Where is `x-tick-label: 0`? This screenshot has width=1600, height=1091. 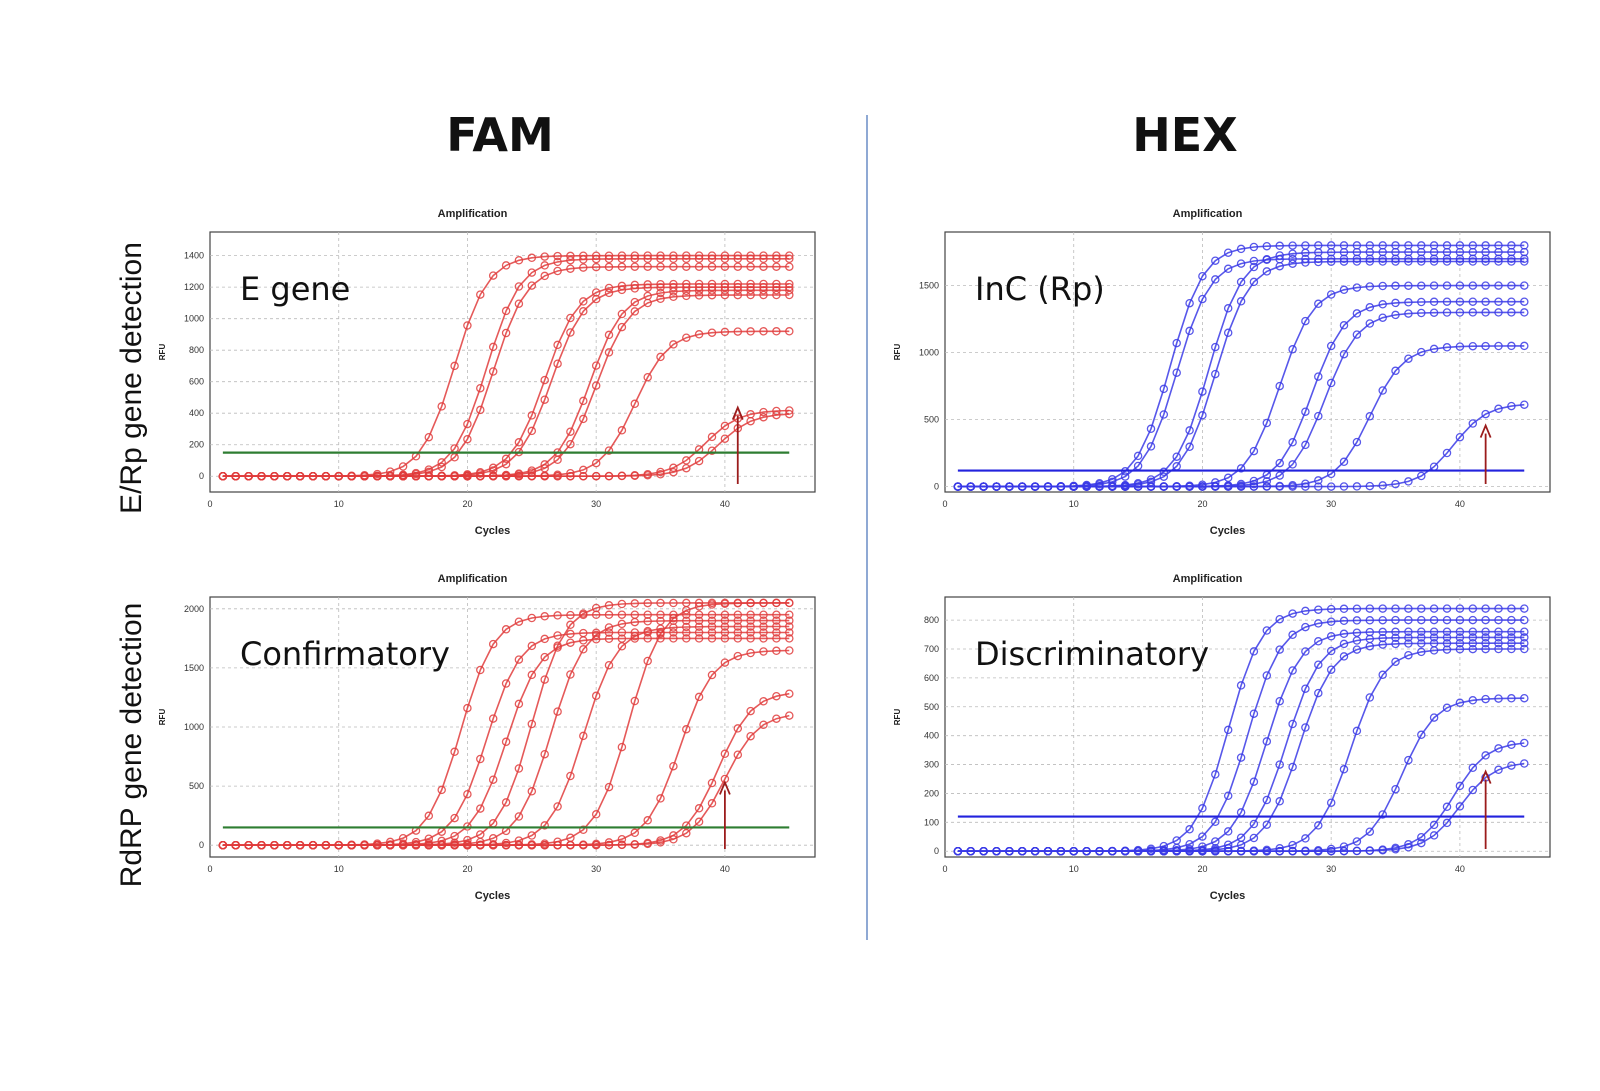 x-tick-label: 0 is located at coordinates (209, 504).